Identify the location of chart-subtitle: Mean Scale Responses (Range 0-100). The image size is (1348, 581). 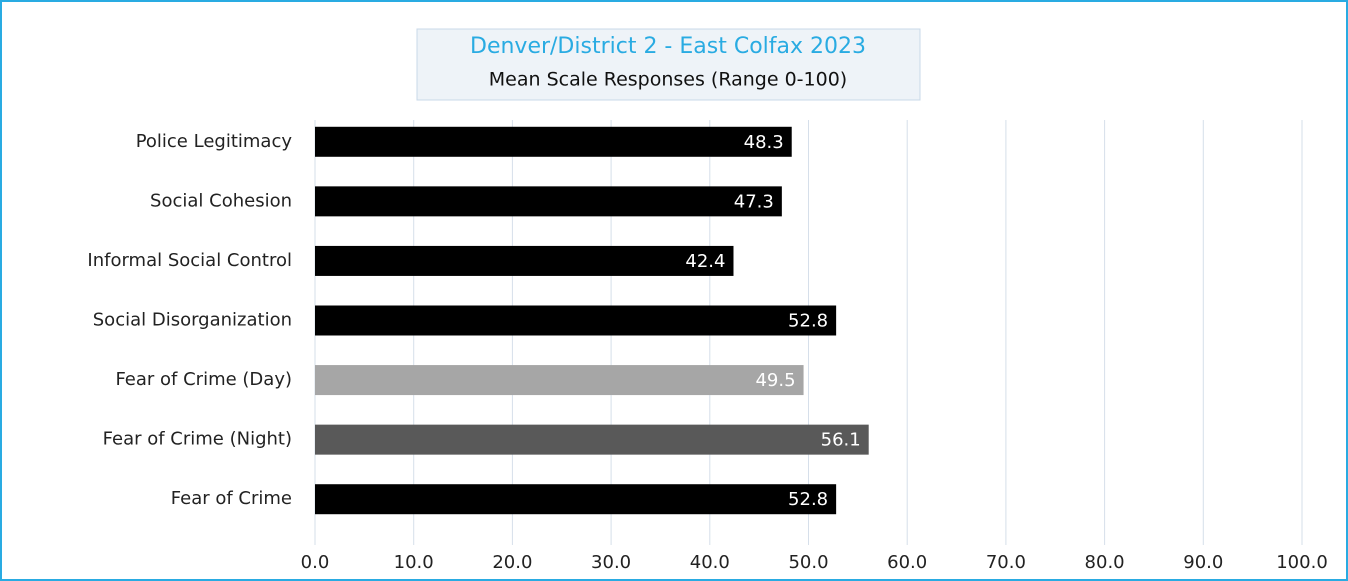
(668, 80).